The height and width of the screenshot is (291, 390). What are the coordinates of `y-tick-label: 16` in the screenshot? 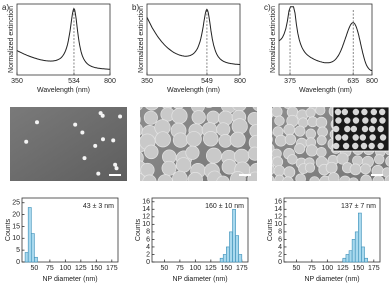 It's located at (278, 202).